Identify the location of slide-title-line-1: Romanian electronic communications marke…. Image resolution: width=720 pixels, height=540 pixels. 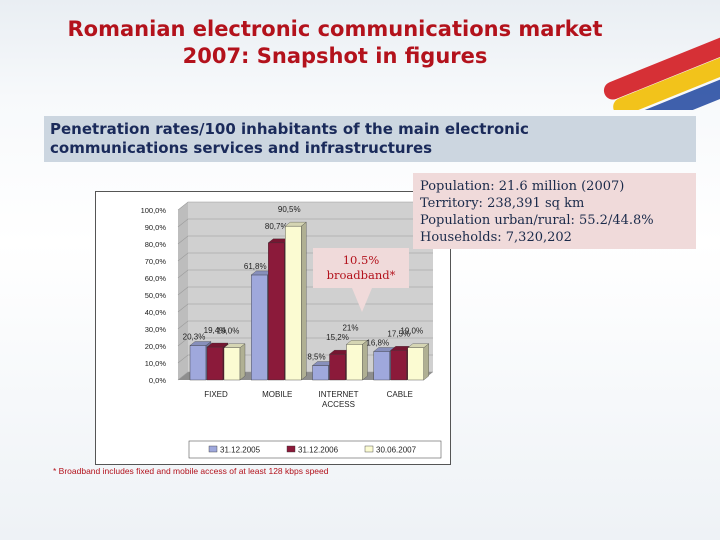
(335, 29).